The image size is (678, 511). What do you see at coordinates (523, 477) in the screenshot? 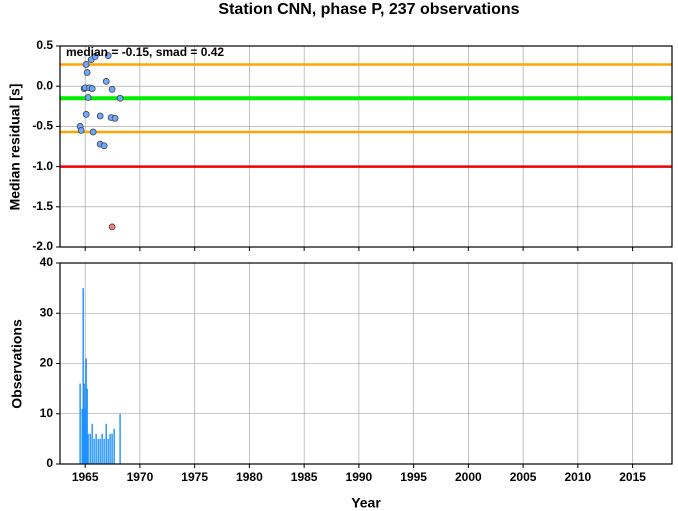
I see `x-tick-label: 2005` at bounding box center [523, 477].